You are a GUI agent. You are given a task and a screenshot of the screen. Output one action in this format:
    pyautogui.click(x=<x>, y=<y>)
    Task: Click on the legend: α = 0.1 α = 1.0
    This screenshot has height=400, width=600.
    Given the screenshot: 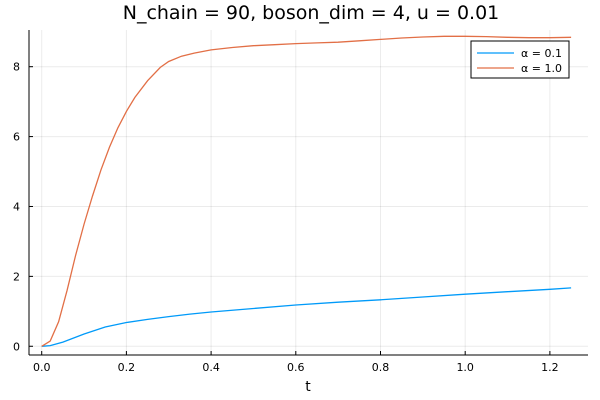 What is the action you would take?
    pyautogui.click(x=520, y=59)
    